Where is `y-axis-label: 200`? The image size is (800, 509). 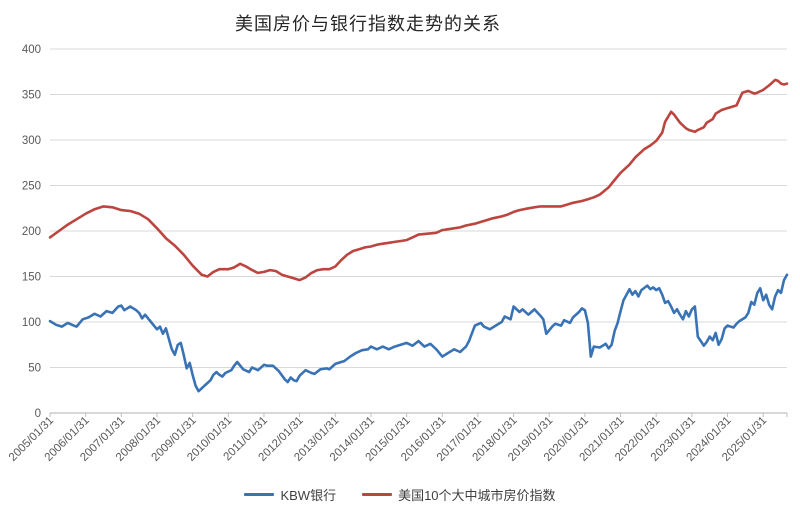
y-axis-label: 200 is located at coordinates (31, 232).